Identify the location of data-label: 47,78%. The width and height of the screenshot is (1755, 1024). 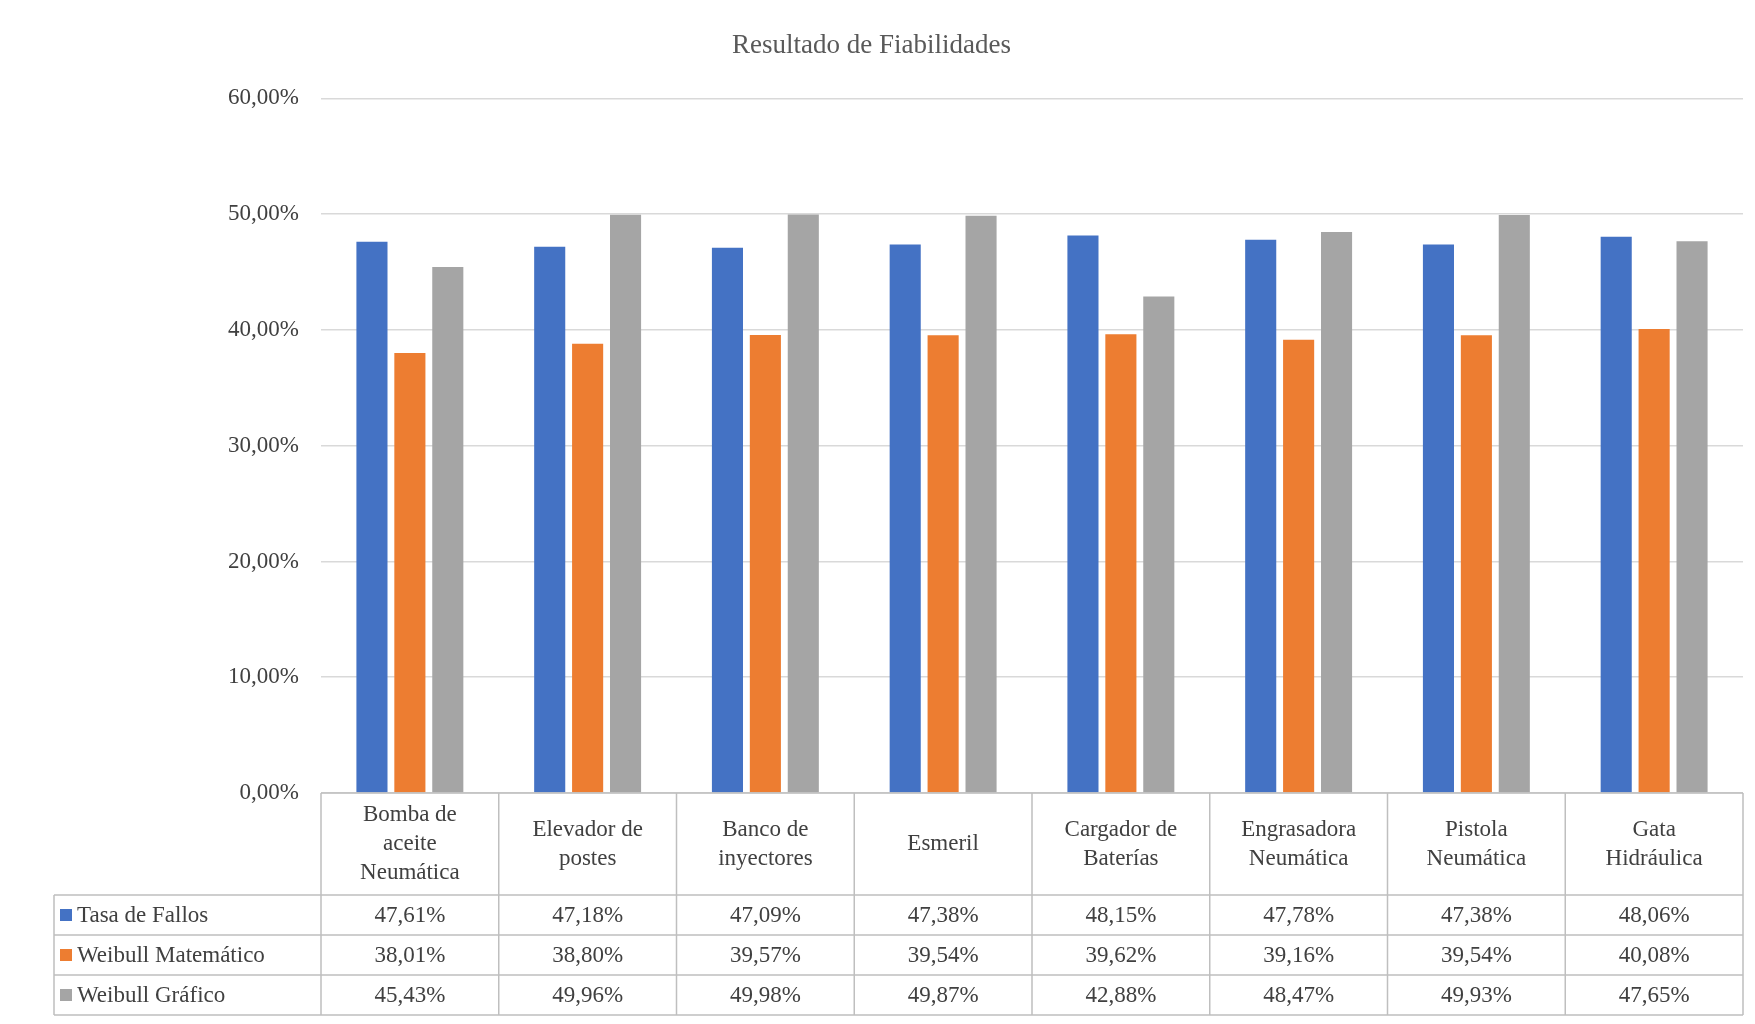
(1299, 915).